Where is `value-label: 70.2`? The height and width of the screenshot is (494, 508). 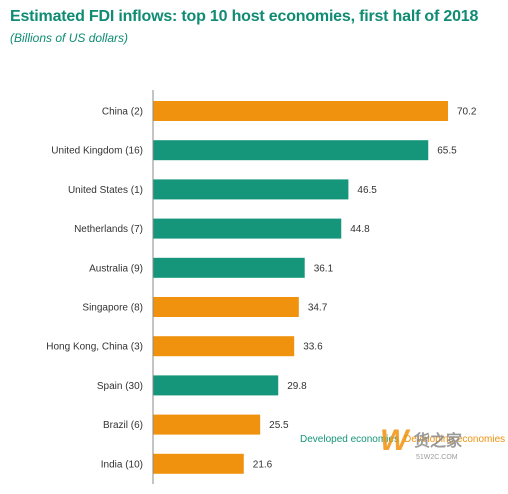
value-label: 70.2 is located at coordinates (467, 112).